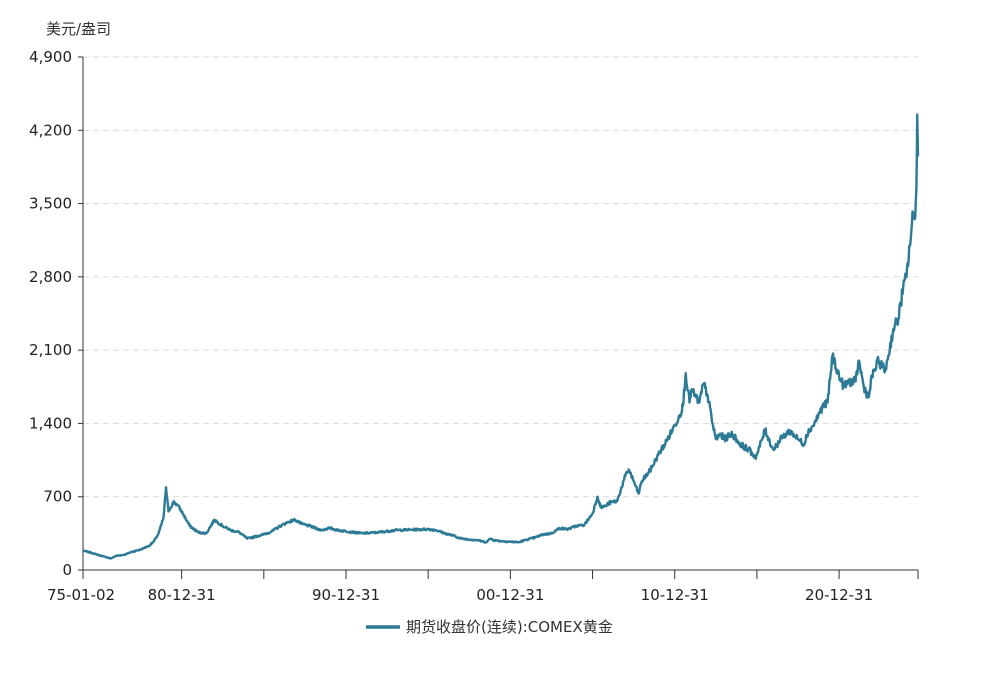  What do you see at coordinates (675, 595) in the screenshot?
I see `x-tick-label: 10-12-31` at bounding box center [675, 595].